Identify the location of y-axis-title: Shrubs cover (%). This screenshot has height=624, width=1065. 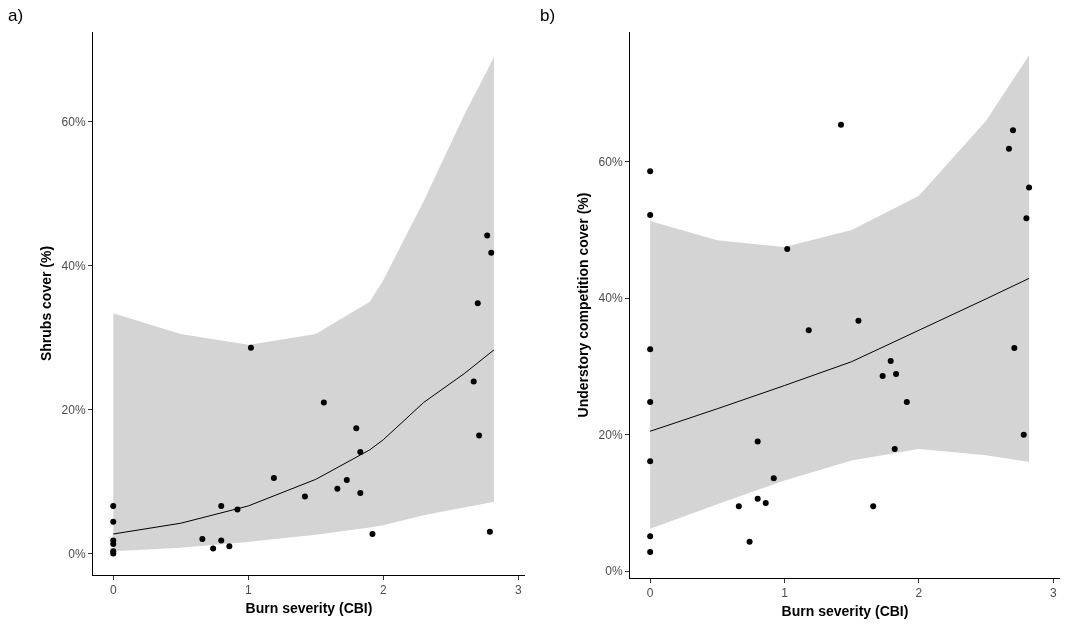
(46, 303).